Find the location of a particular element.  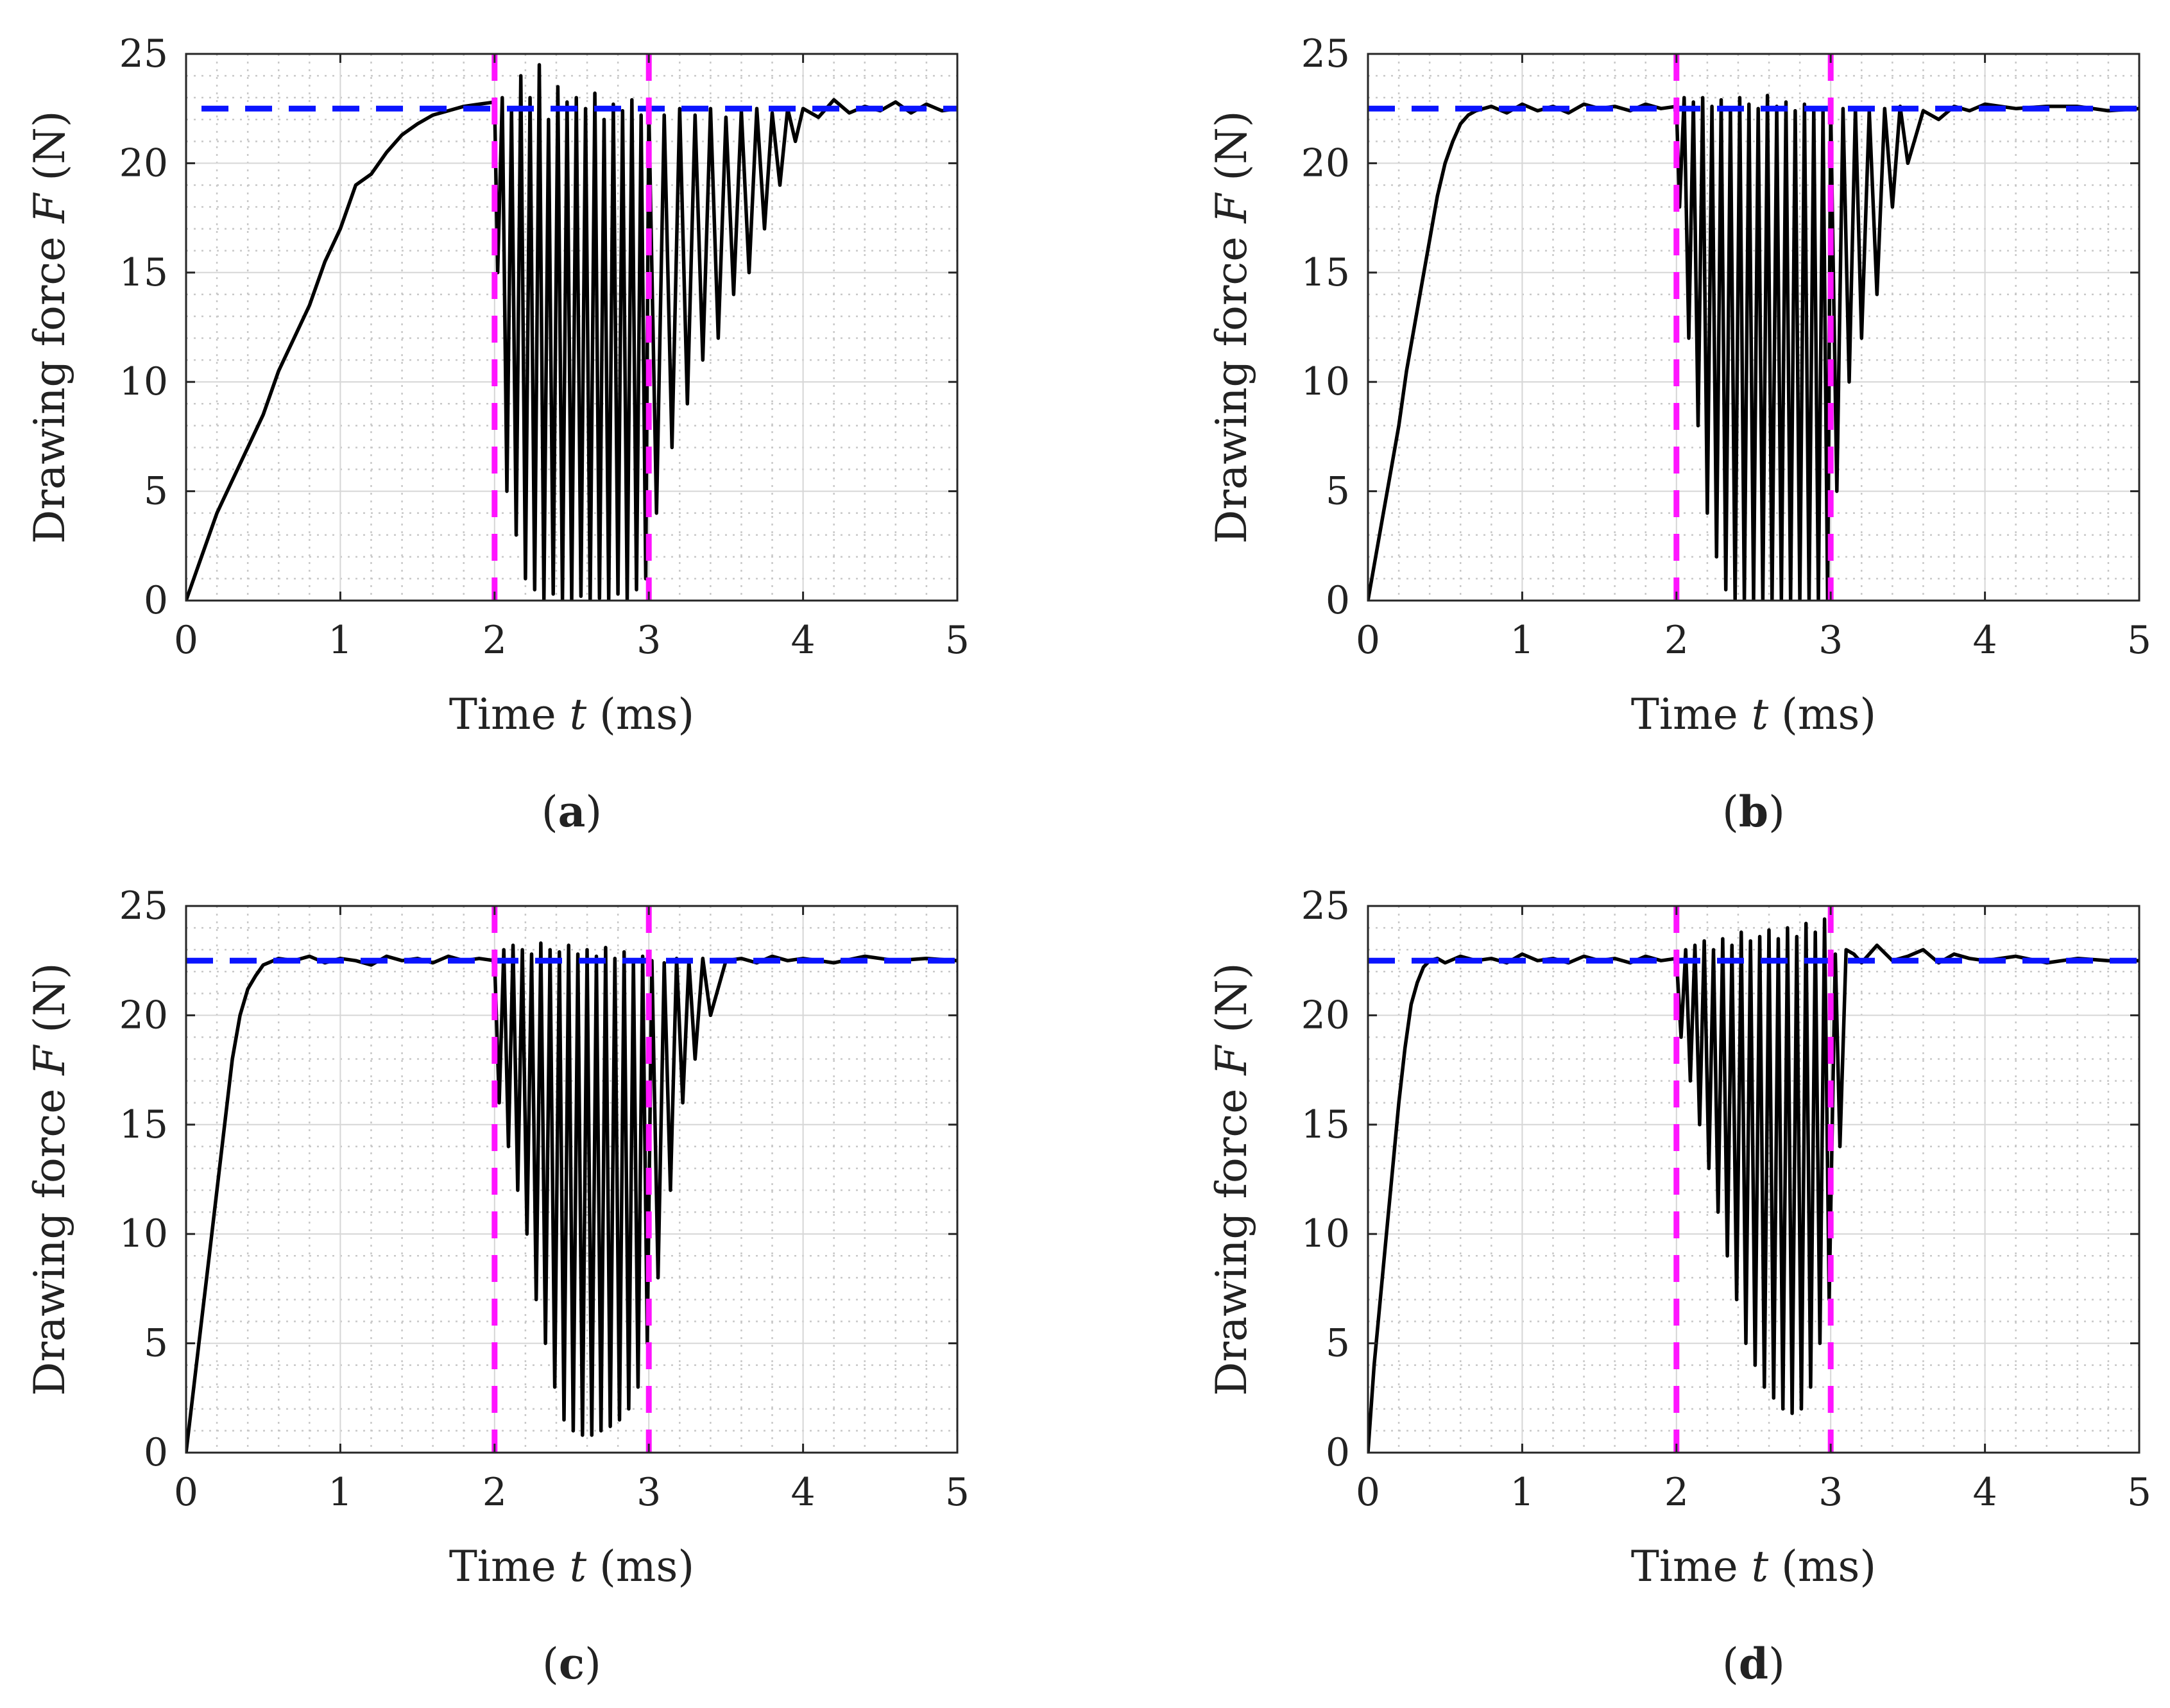

caption-letter: b is located at coordinates (1753, 812).